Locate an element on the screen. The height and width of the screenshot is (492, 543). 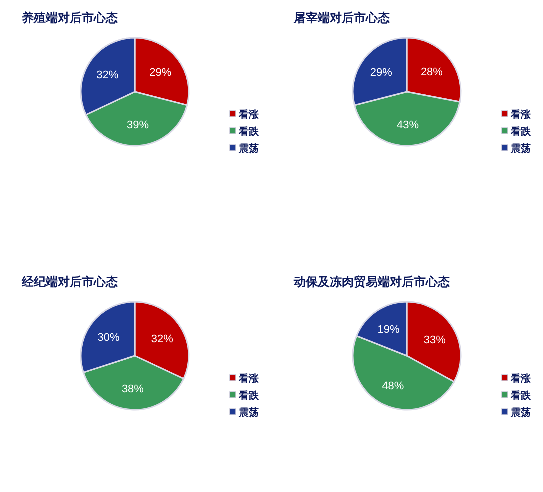
data-label: 39% is located at coordinates (138, 125).